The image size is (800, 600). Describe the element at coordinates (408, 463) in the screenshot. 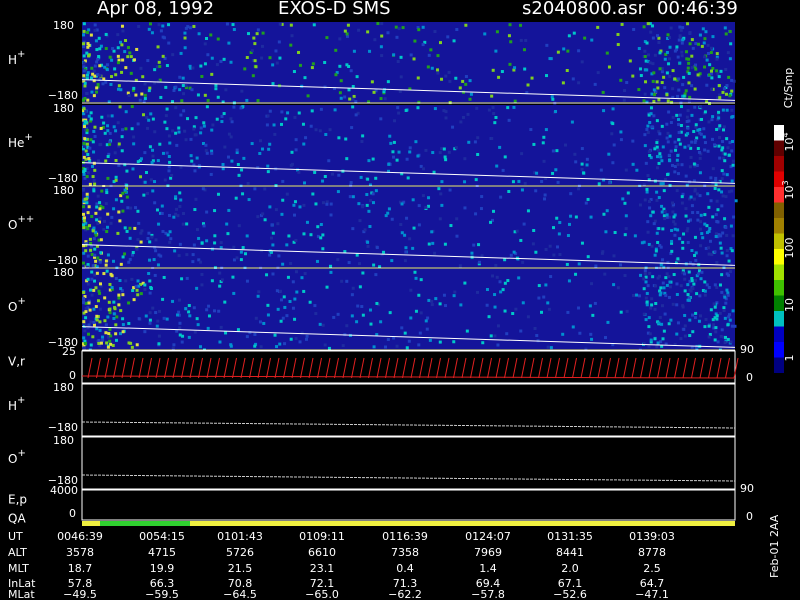

I see `lower-panel` at that location.